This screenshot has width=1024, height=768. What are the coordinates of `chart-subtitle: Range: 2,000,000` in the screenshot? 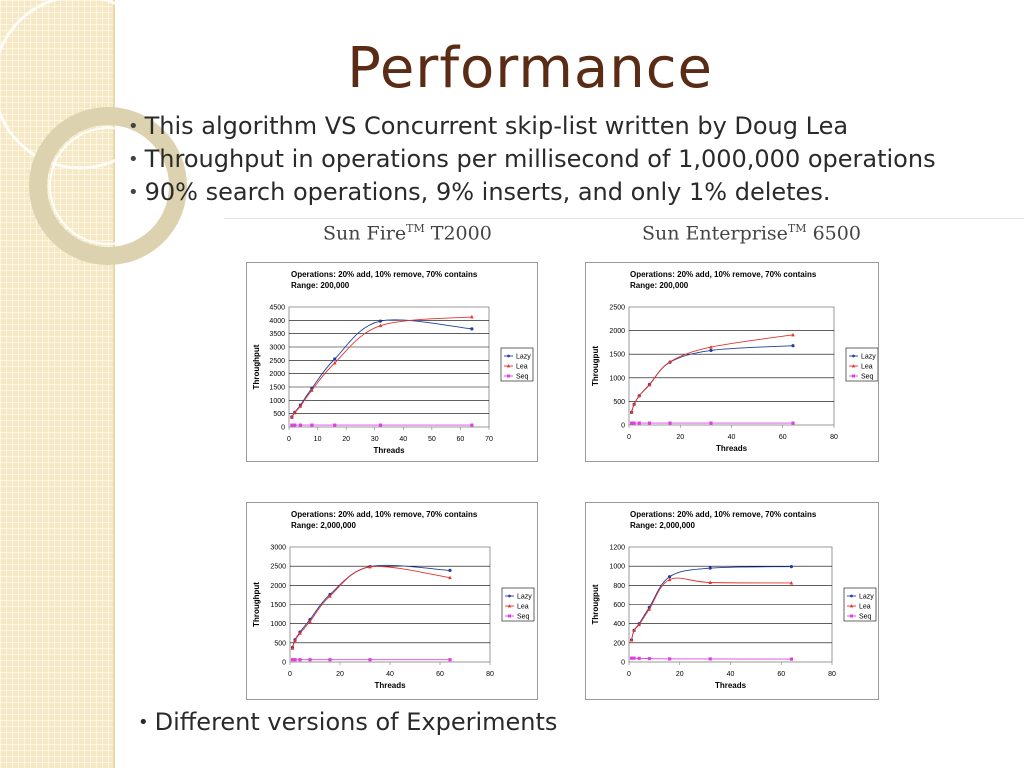 It's located at (323, 525).